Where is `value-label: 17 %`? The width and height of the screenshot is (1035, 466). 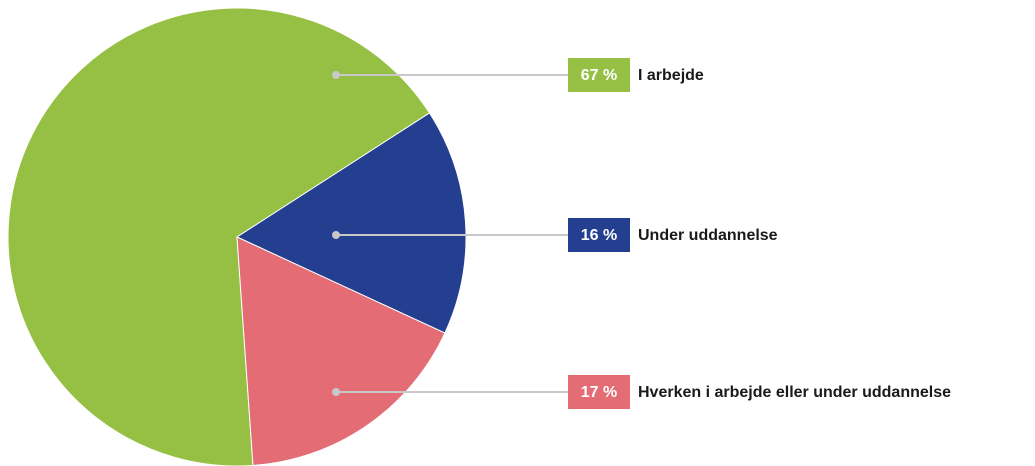 value-label: 17 % is located at coordinates (599, 392).